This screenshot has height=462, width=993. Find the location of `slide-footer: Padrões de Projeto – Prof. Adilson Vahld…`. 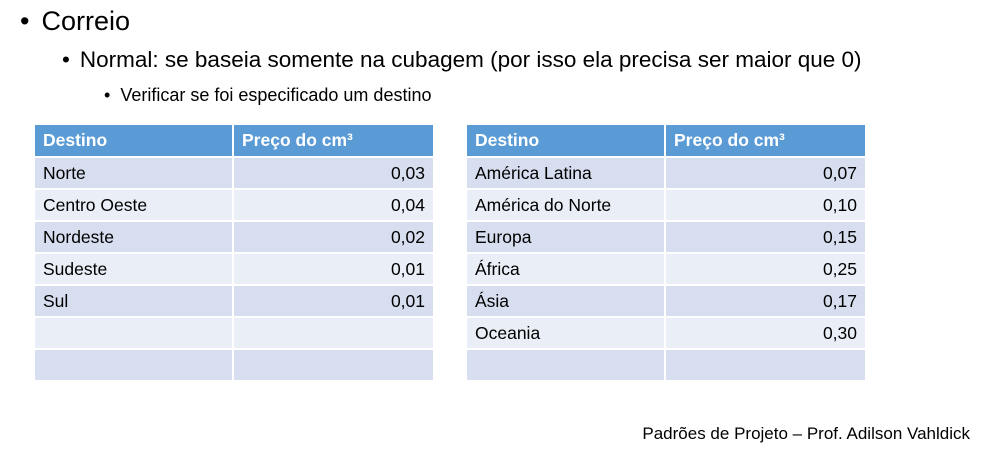

slide-footer: Padrões de Projeto – Prof. Adilson Vahld… is located at coordinates (806, 433).